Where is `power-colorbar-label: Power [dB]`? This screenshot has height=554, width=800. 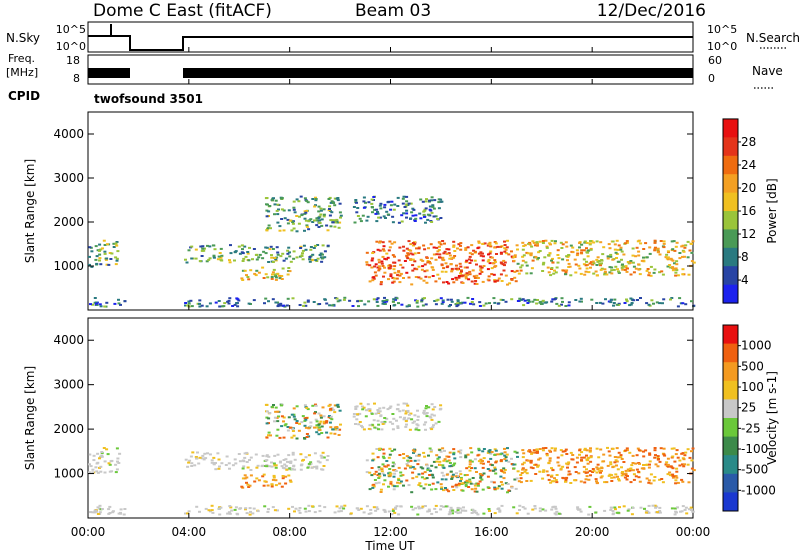
power-colorbar-label: Power [dB] is located at coordinates (772, 210).